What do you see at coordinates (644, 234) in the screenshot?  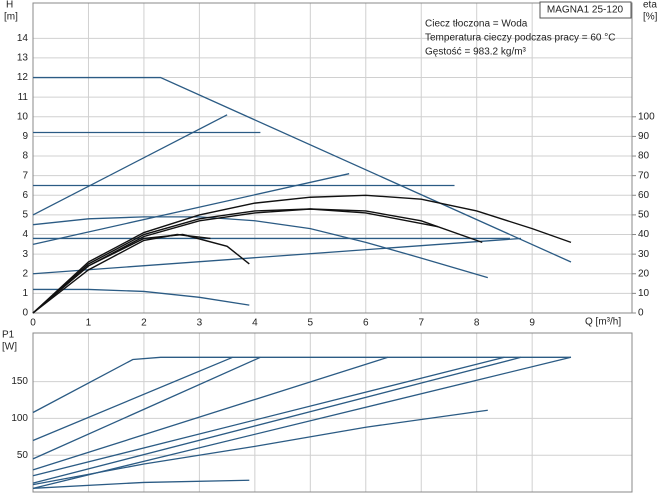 I see `y2-tick-label: 40` at bounding box center [644, 234].